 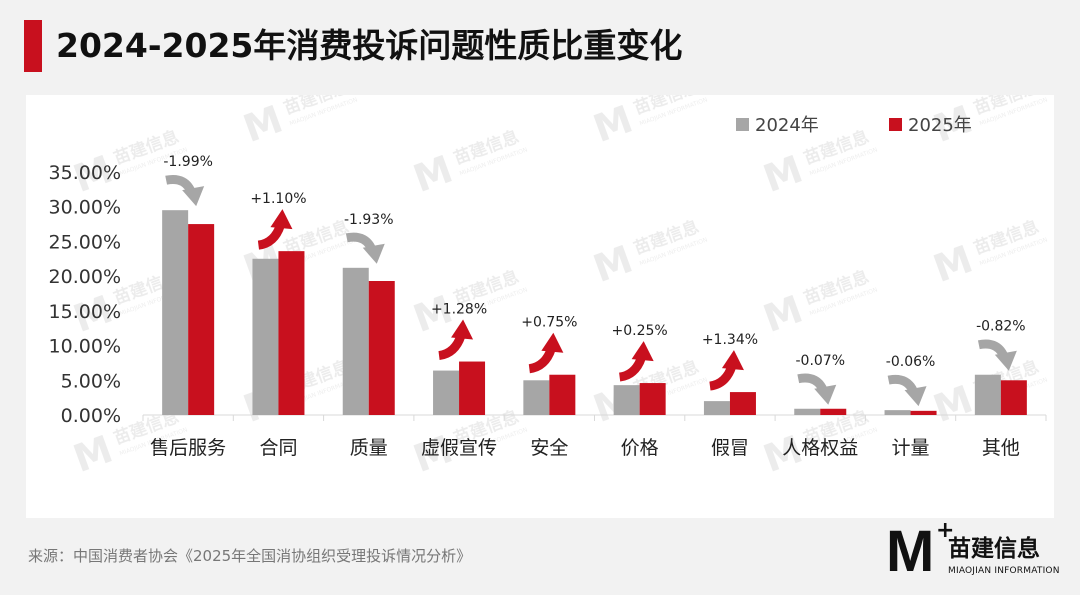 I want to click on legend-label: 2025年, so click(x=940, y=125).